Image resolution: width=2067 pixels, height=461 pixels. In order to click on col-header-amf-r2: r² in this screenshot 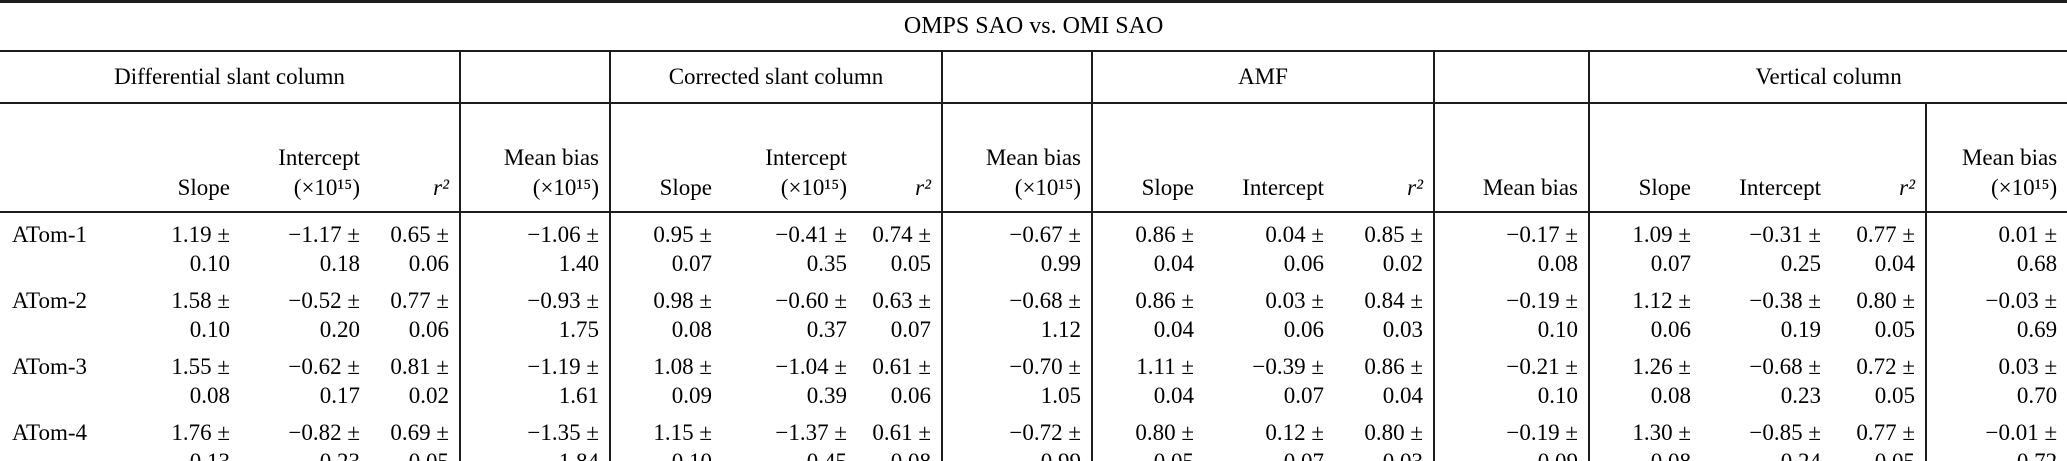, I will do `click(1384, 158)`.